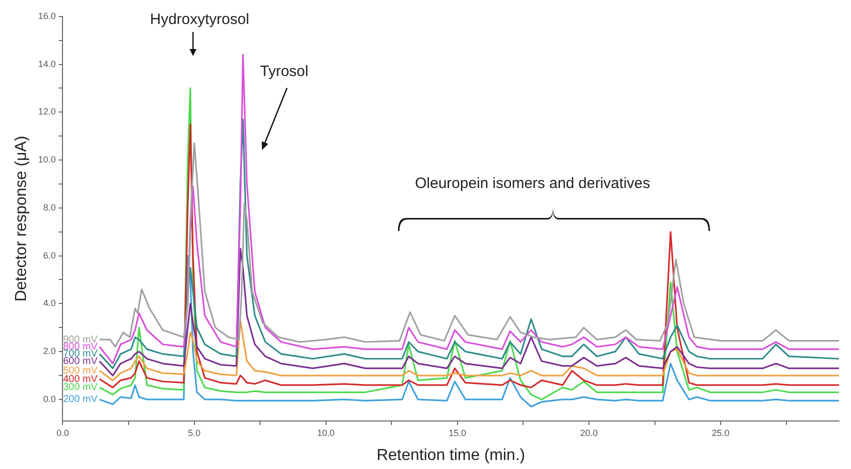 The height and width of the screenshot is (469, 851). What do you see at coordinates (62, 433) in the screenshot?
I see `x-tick-label: 0.0` at bounding box center [62, 433].